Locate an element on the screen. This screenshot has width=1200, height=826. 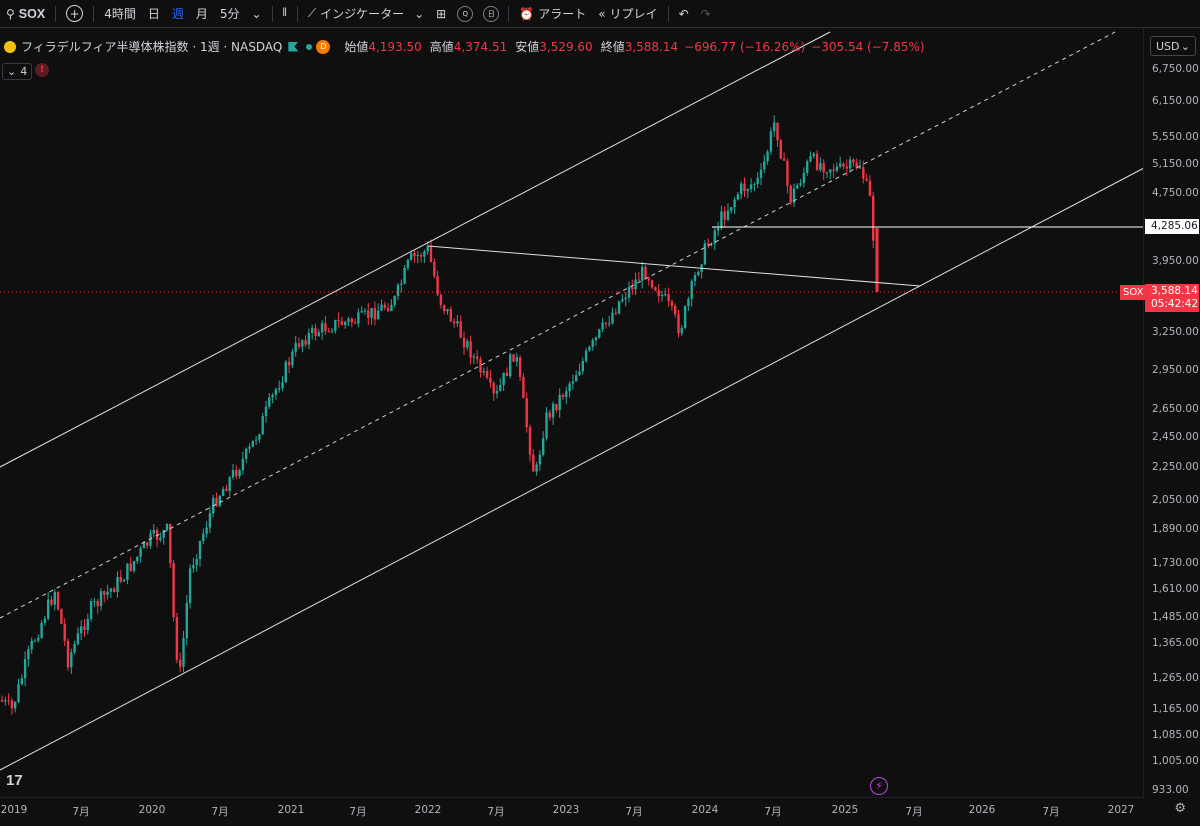
replay-button: « リプレイ is located at coordinates (627, 13).